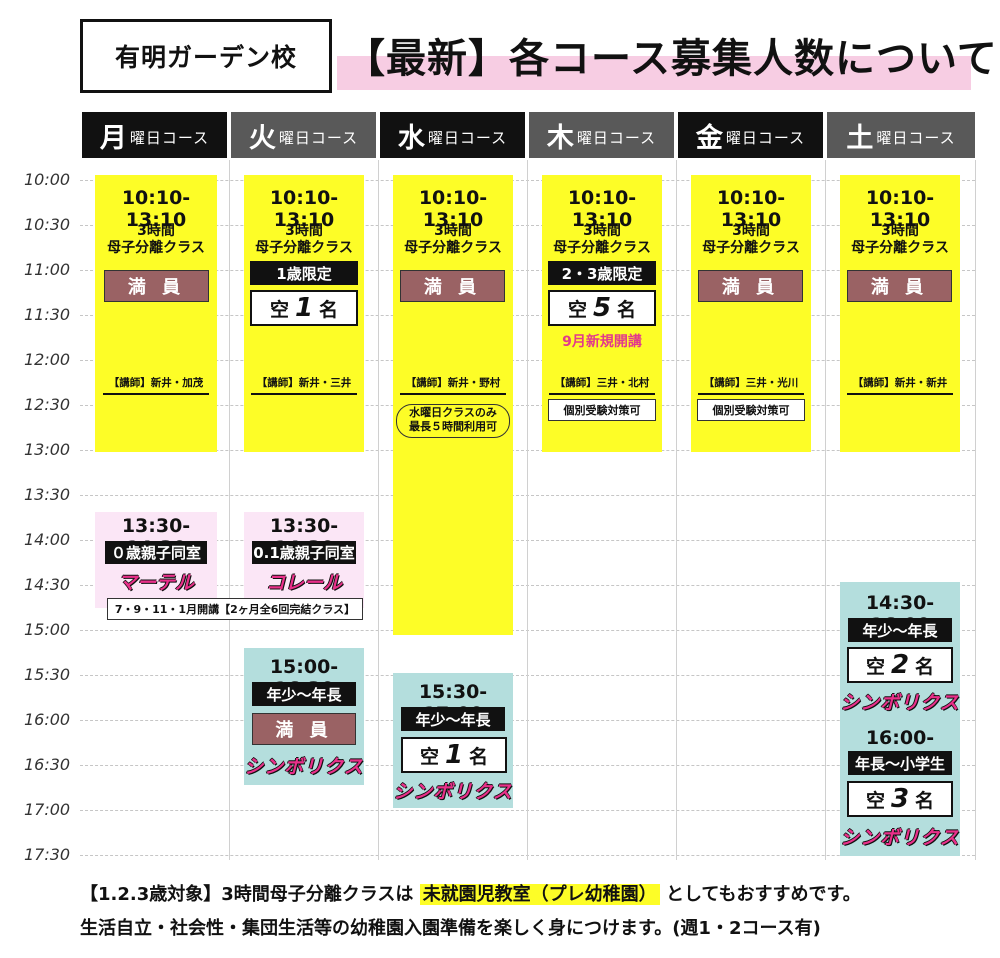 This screenshot has width=1000, height=958. I want to click on time-label: 15:00, so click(47, 629).